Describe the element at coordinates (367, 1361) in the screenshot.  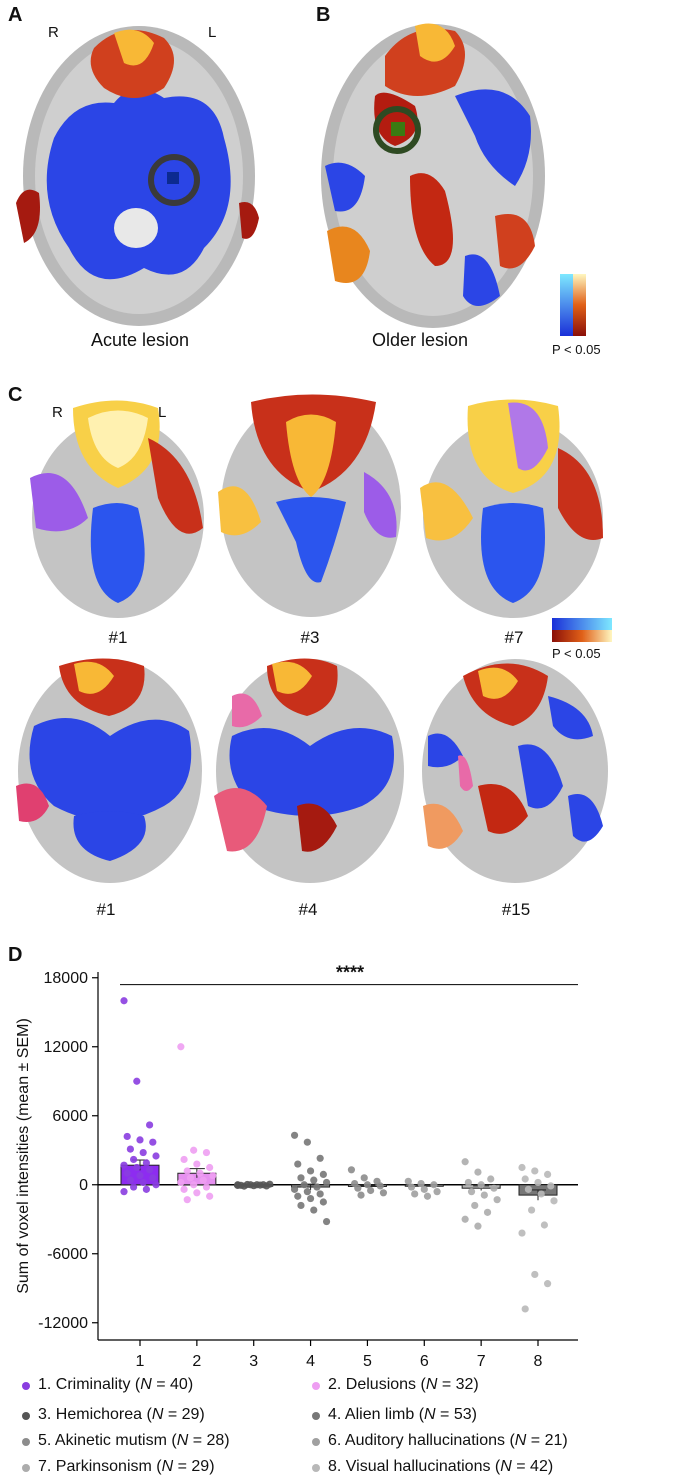
I see `x-tick-label: 5` at that location.